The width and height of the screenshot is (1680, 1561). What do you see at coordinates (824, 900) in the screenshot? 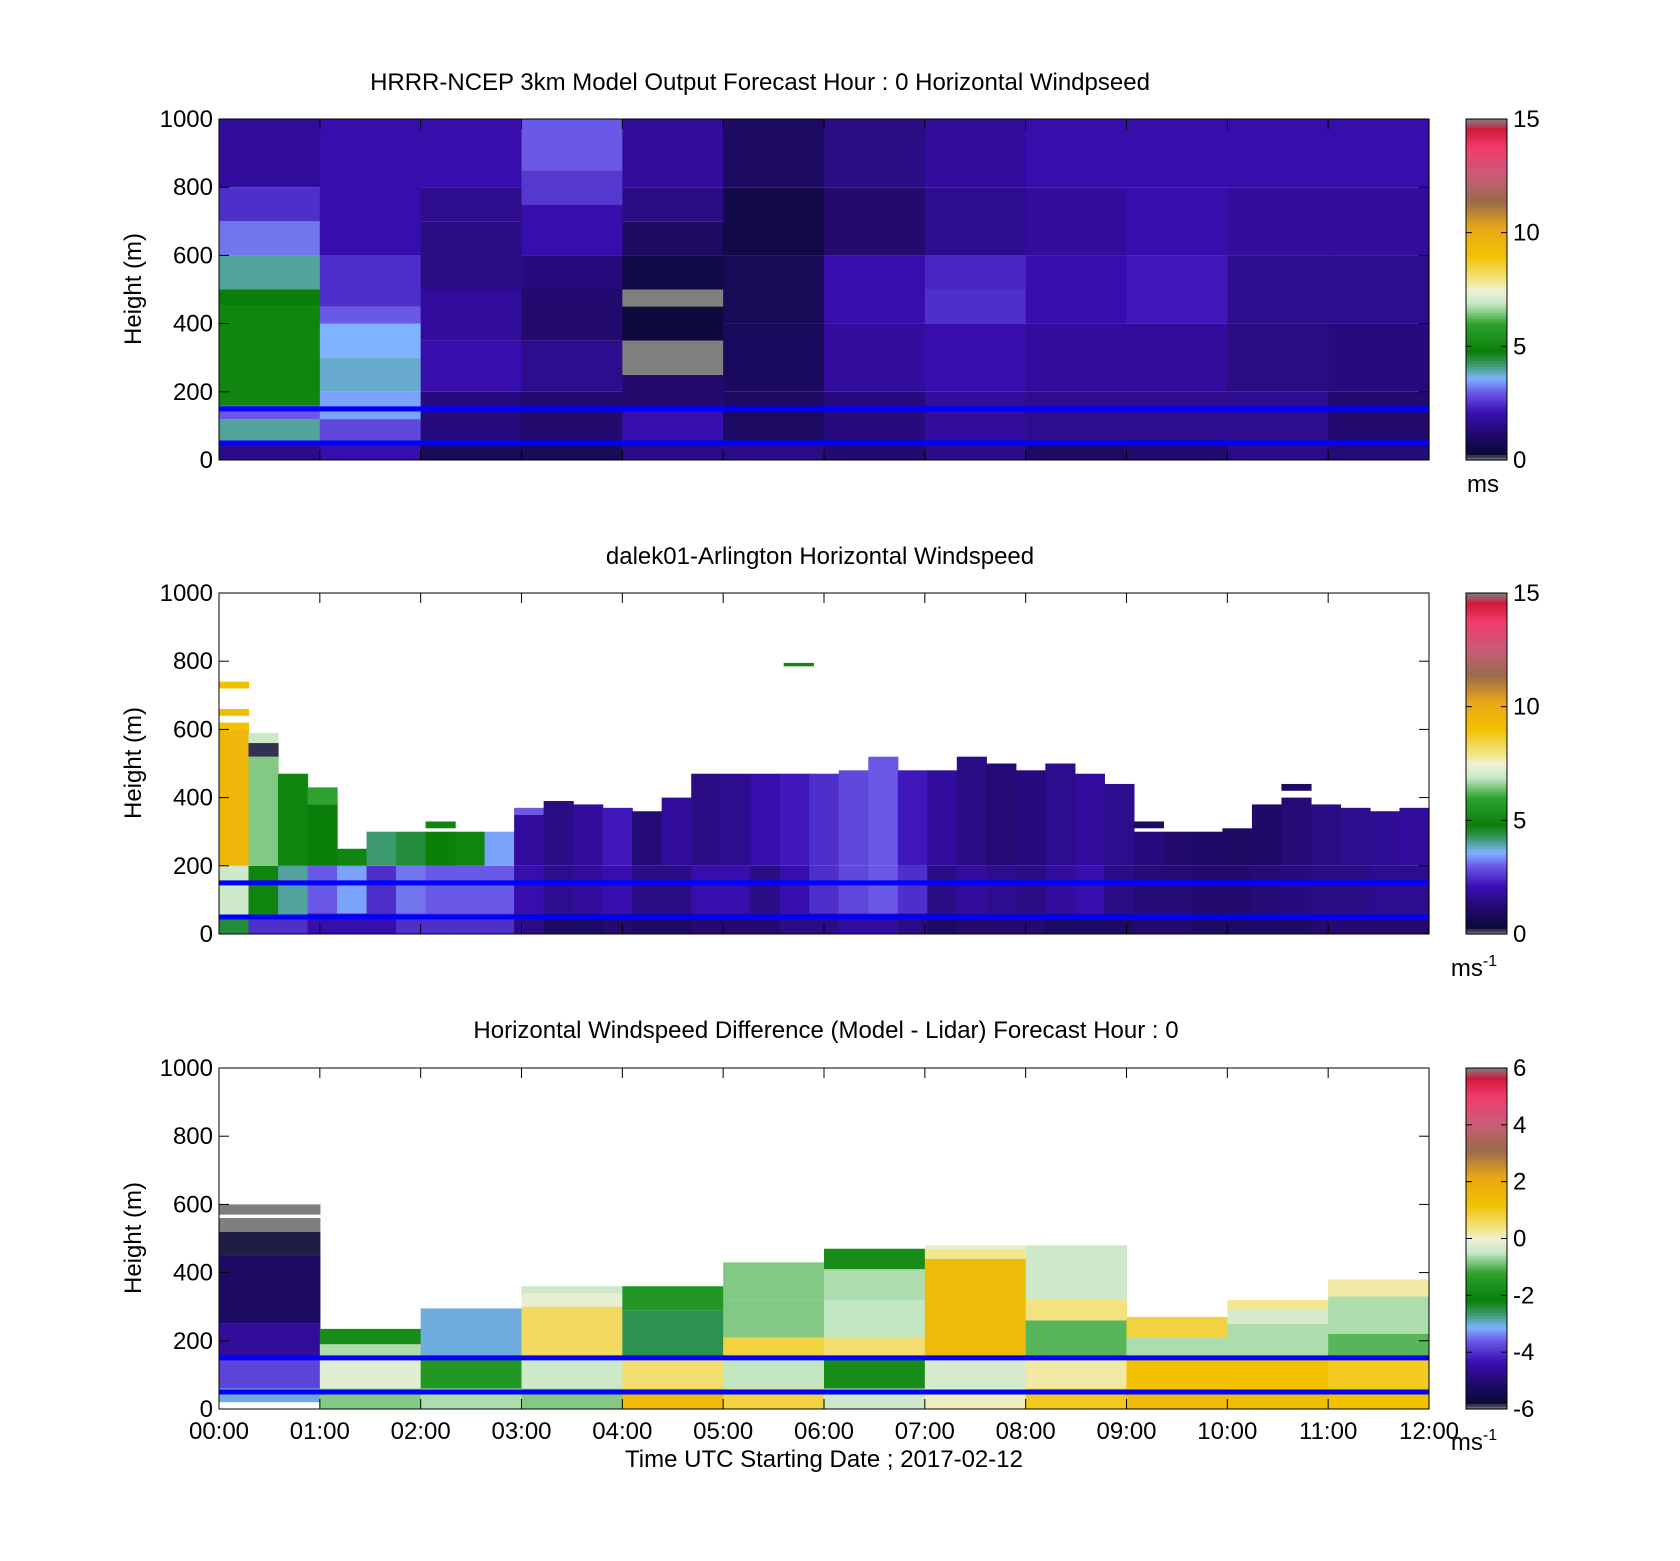
I see `reference-lines` at bounding box center [824, 900].